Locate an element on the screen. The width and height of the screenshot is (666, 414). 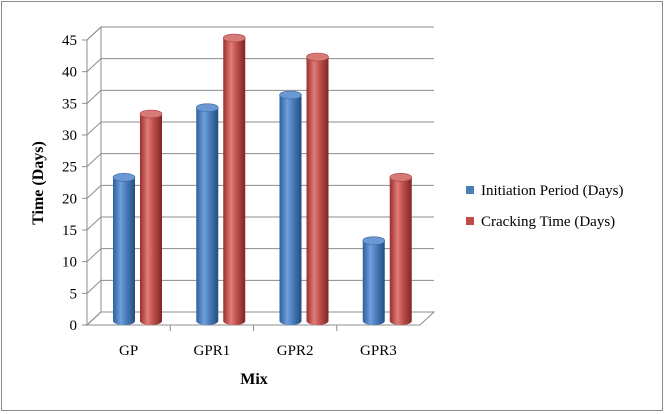
legend-label: Initiation Period (Days) is located at coordinates (552, 191).